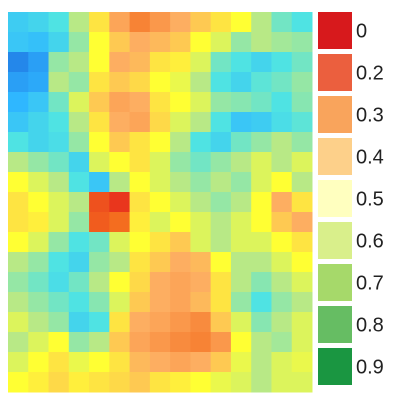  I want to click on colorbar-tick-label: 0, so click(361, 32).